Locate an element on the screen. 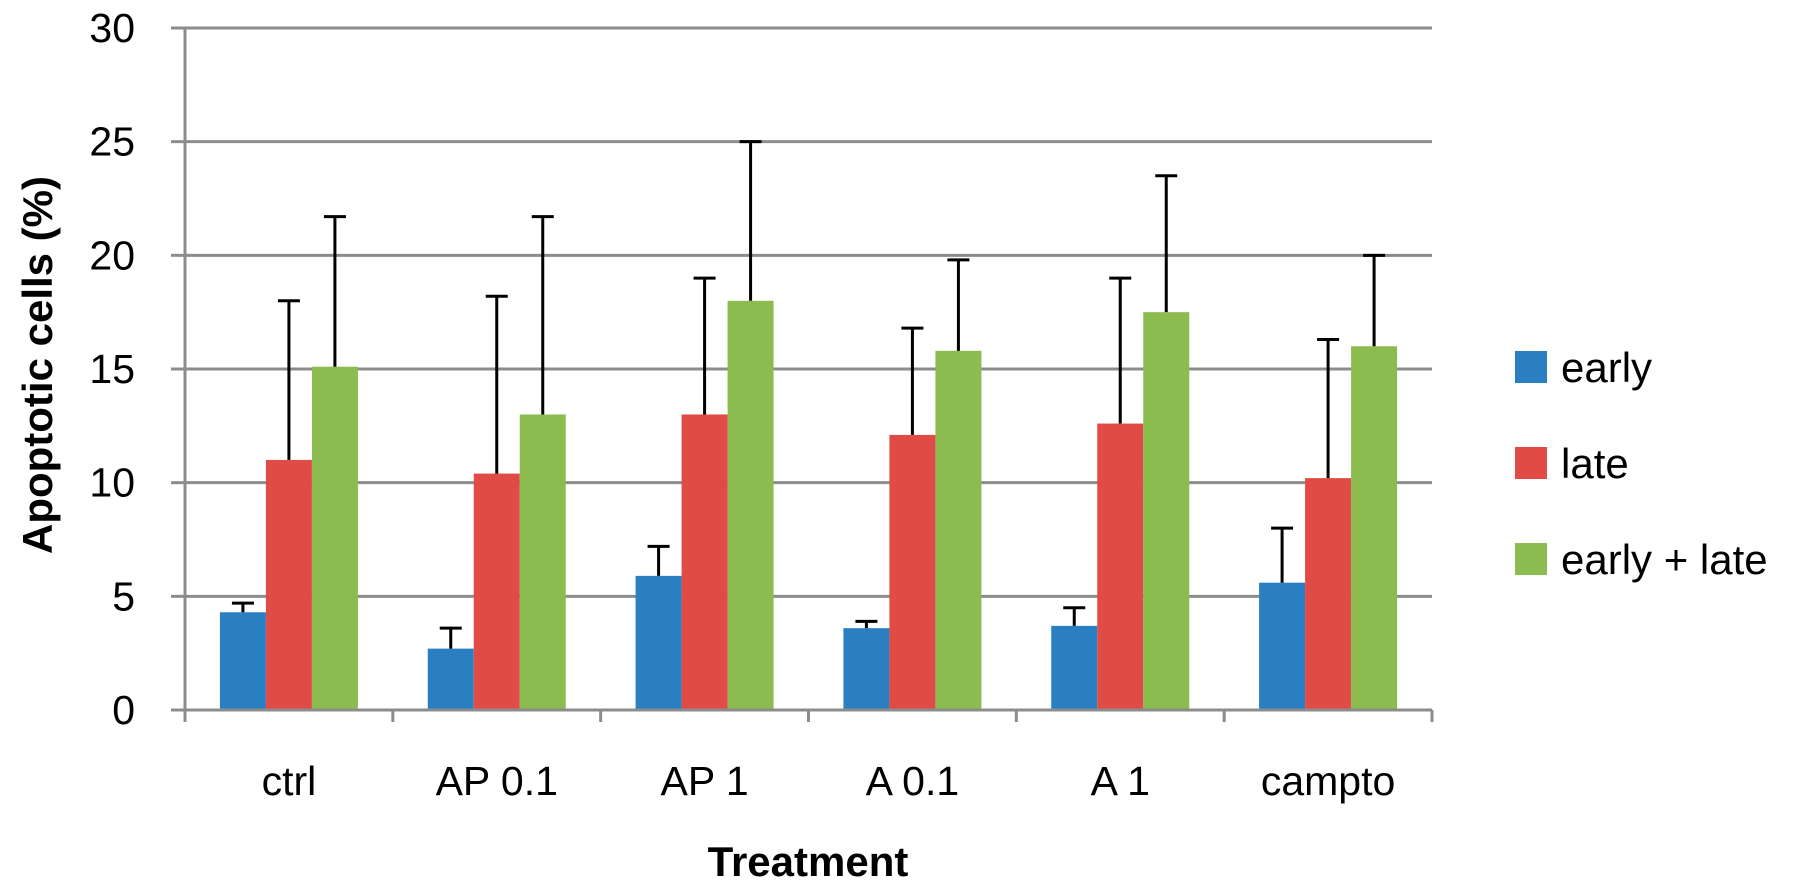  legend-label: early + late is located at coordinates (1664, 559).